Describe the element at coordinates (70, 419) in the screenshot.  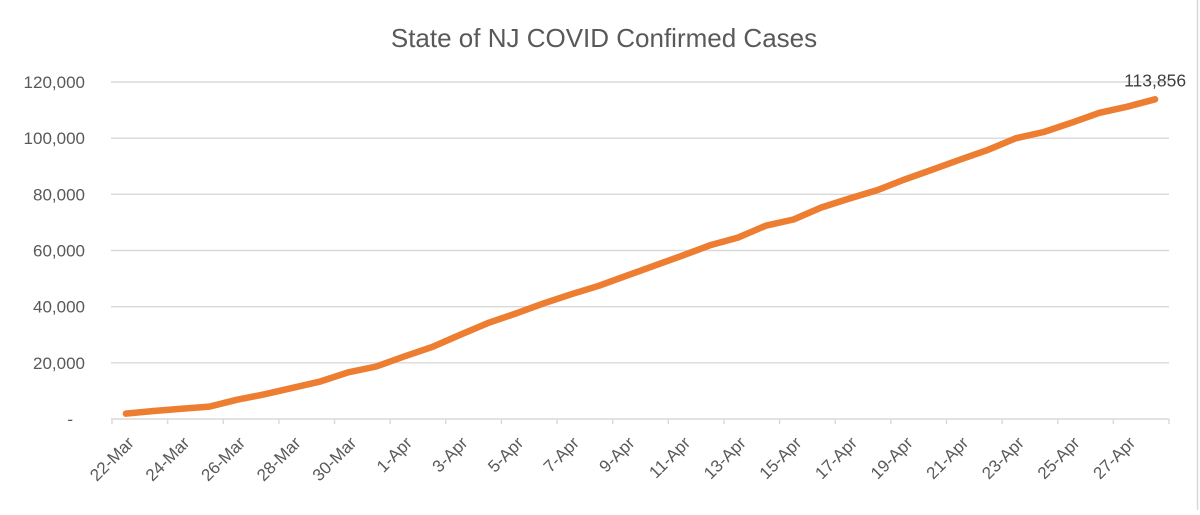
I see `y-axis-label: -` at that location.